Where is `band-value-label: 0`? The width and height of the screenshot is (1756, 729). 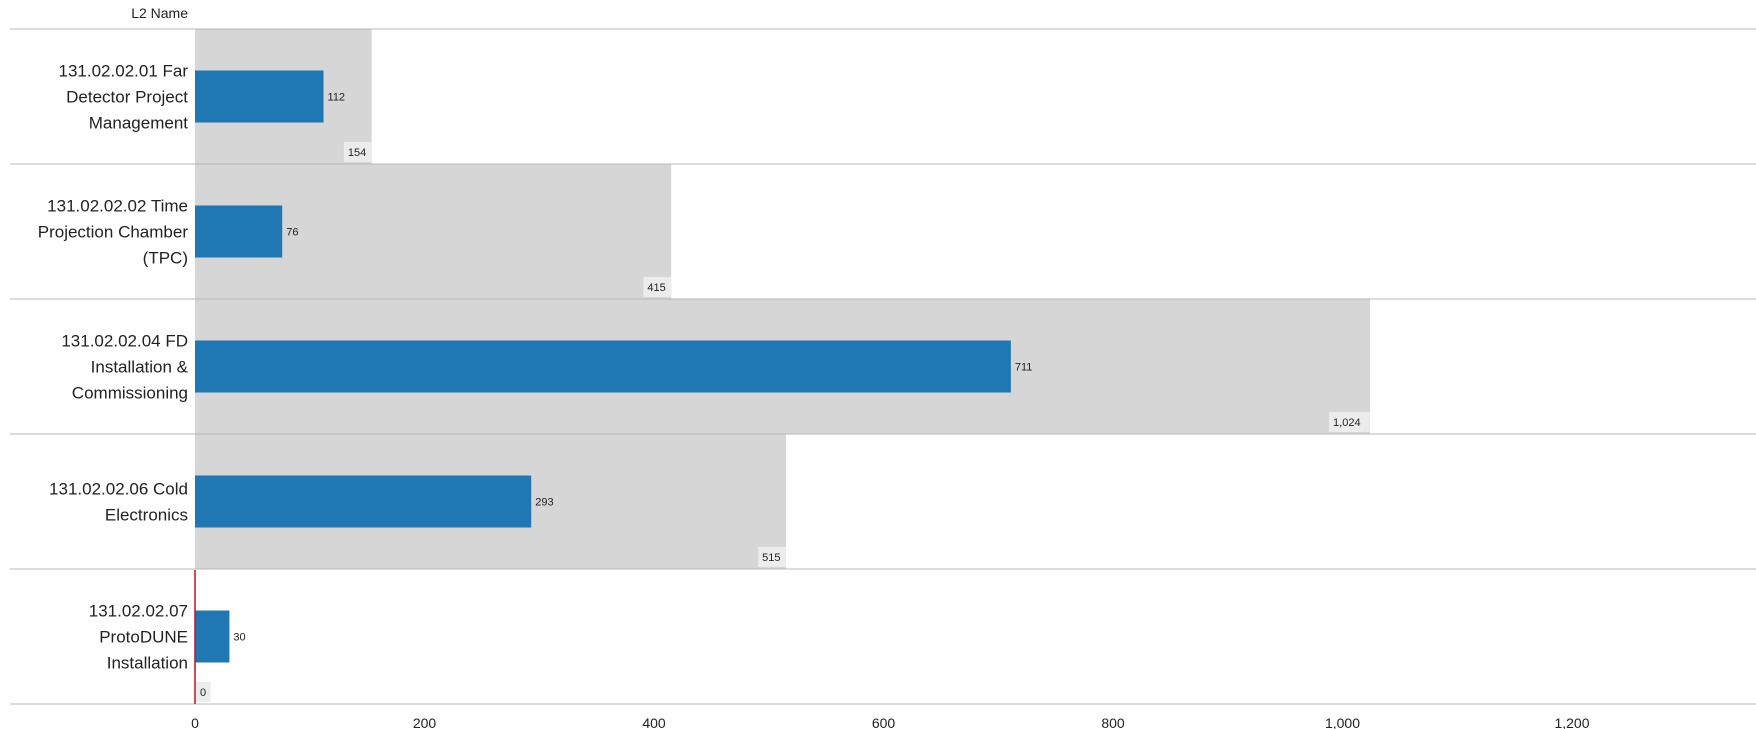 band-value-label: 0 is located at coordinates (203, 693).